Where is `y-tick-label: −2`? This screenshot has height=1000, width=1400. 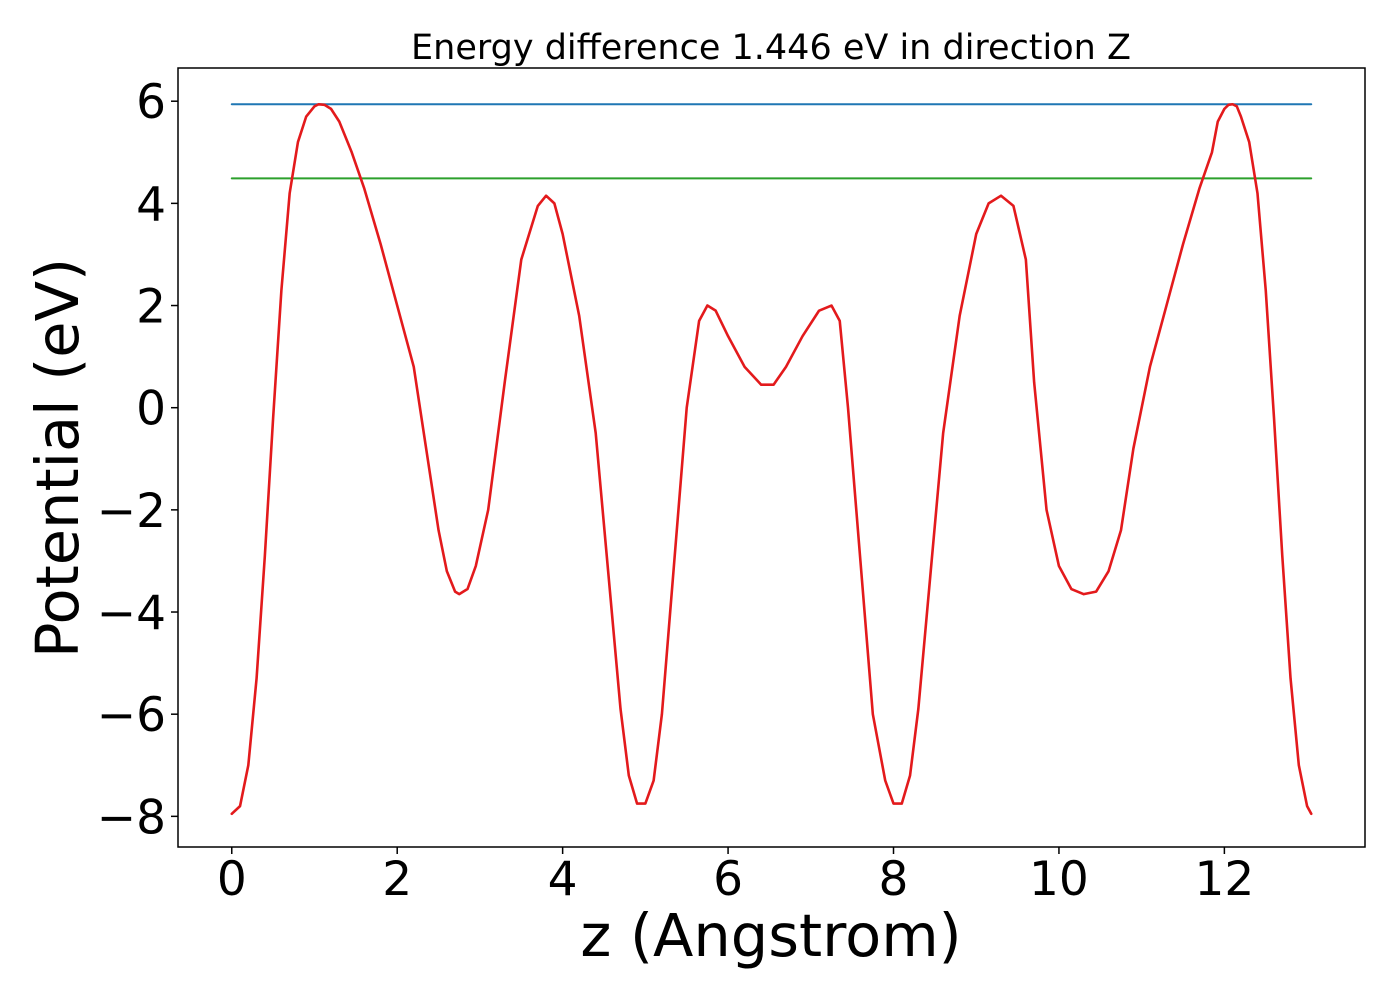 y-tick-label: −2 is located at coordinates (131, 511).